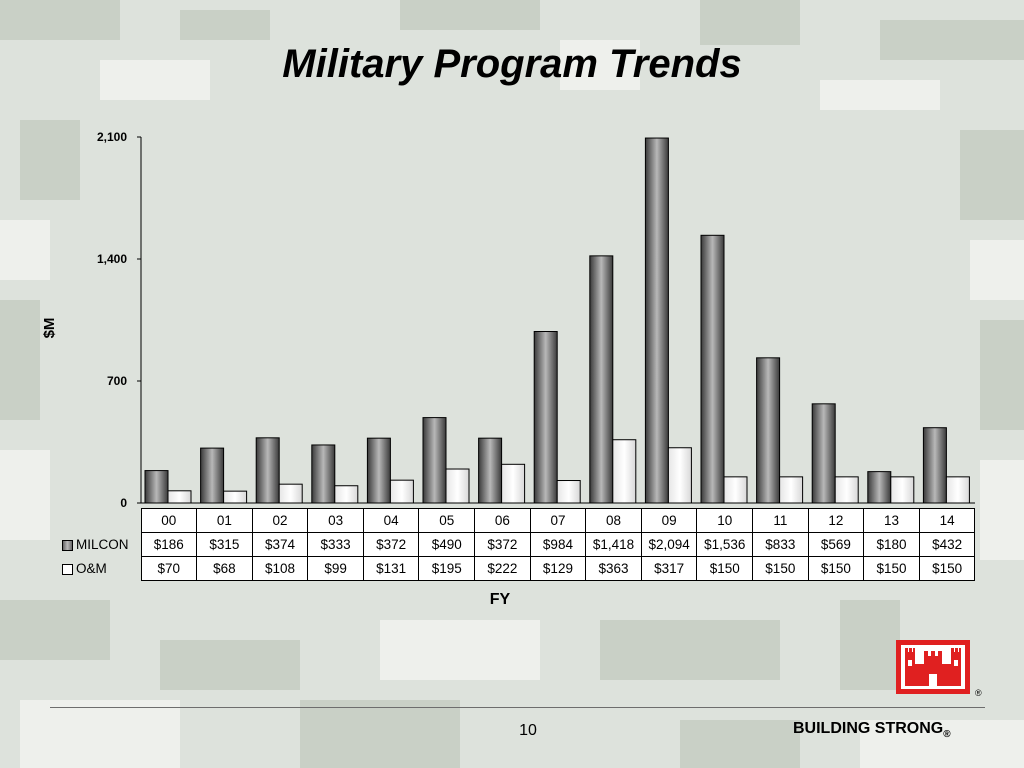 Image resolution: width=1024 pixels, height=768 pixels. I want to click on table-cell: $363, so click(613, 568).